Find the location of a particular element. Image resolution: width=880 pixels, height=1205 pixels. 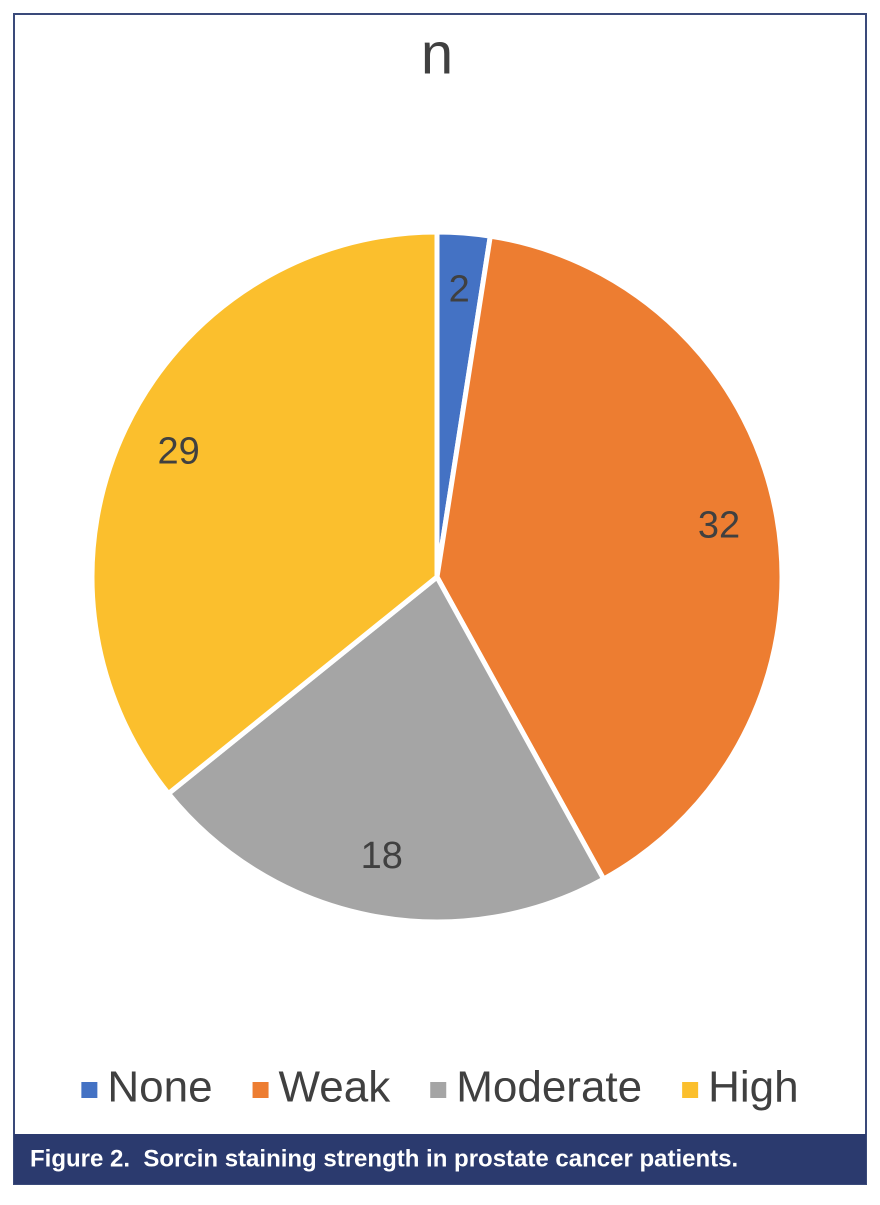

legend-label: Weak is located at coordinates (335, 1087).